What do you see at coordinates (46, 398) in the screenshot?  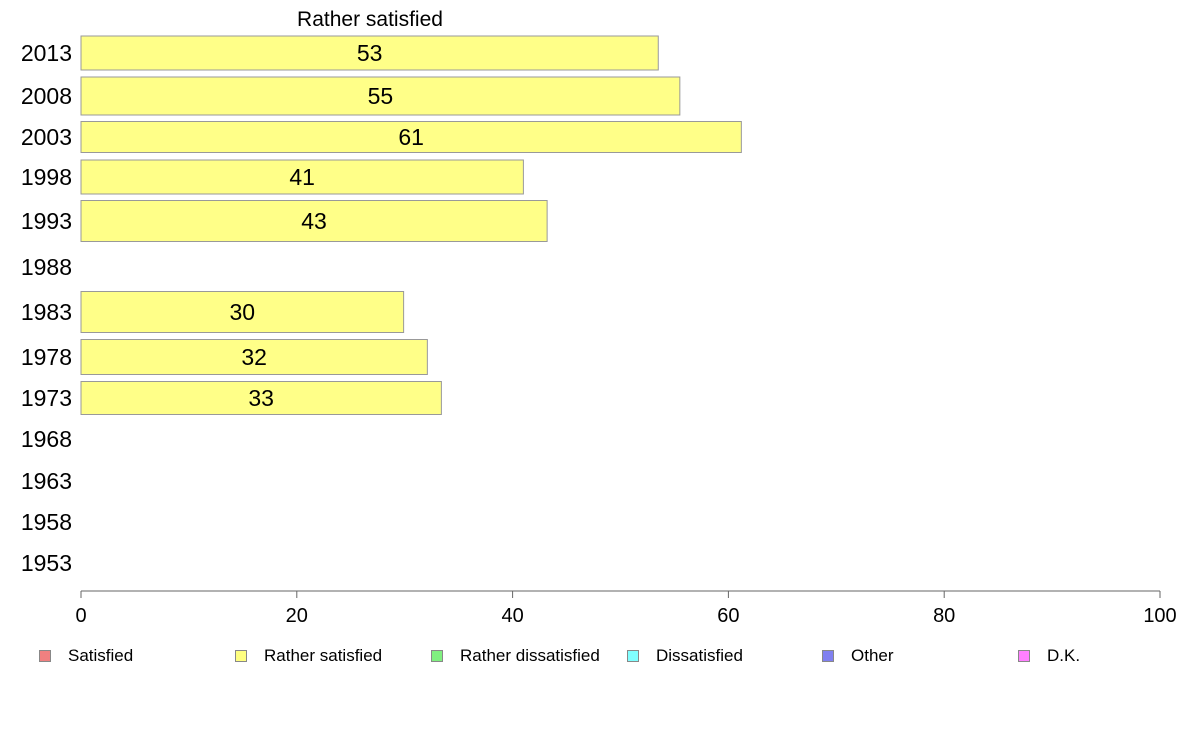 I see `y-axis-label-1973: 1973` at bounding box center [46, 398].